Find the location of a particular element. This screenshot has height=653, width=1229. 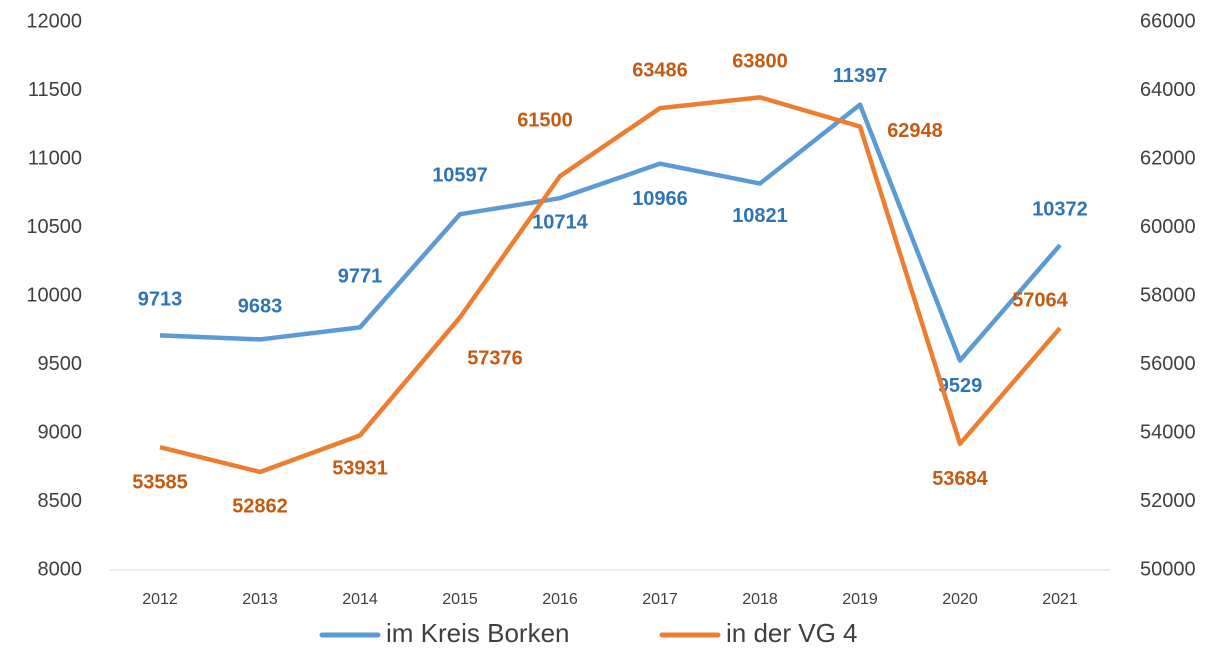

y-tick-label: 12000 is located at coordinates (54, 21).